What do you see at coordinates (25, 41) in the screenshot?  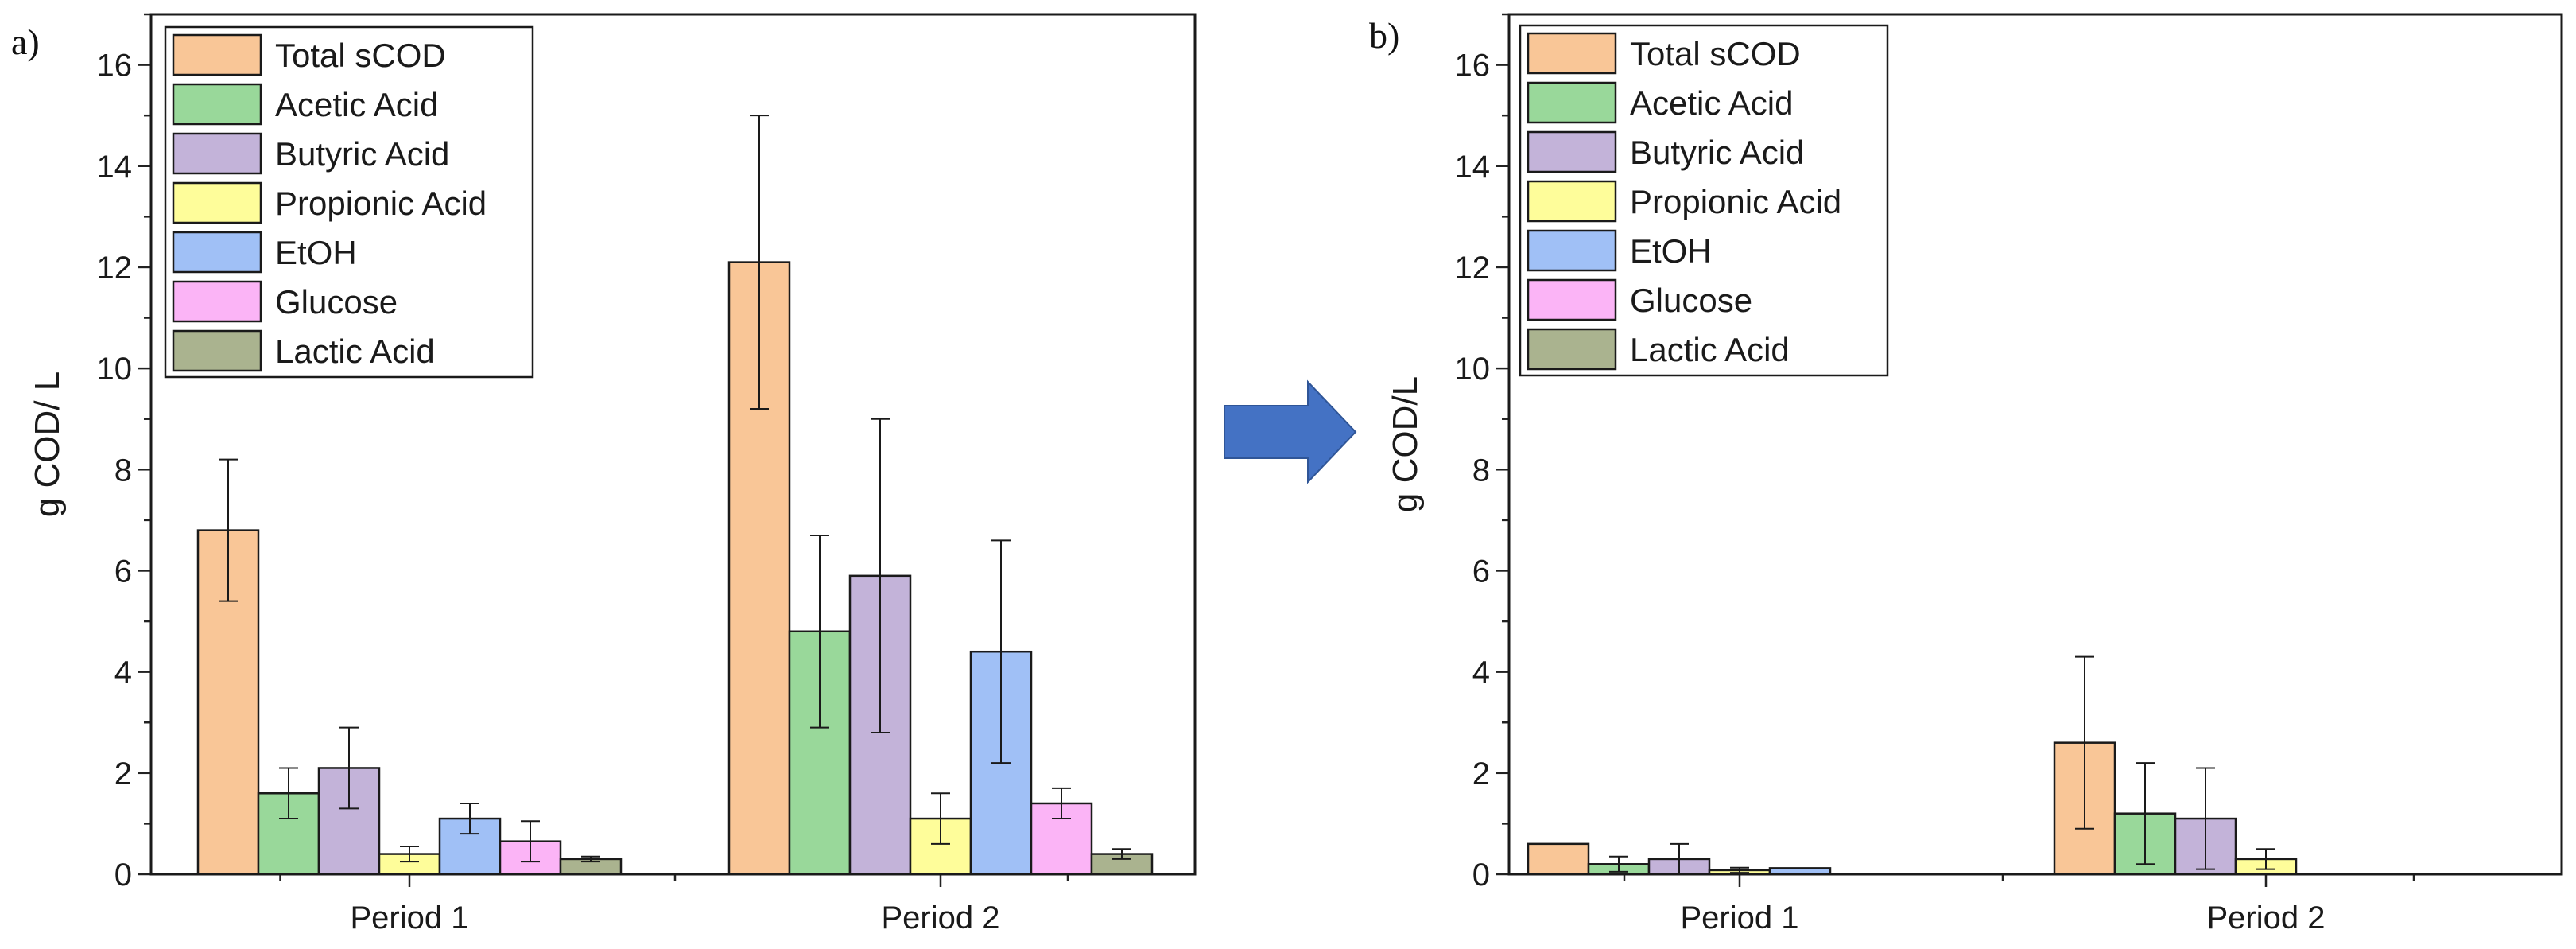 I see `panel-label: a)` at bounding box center [25, 41].